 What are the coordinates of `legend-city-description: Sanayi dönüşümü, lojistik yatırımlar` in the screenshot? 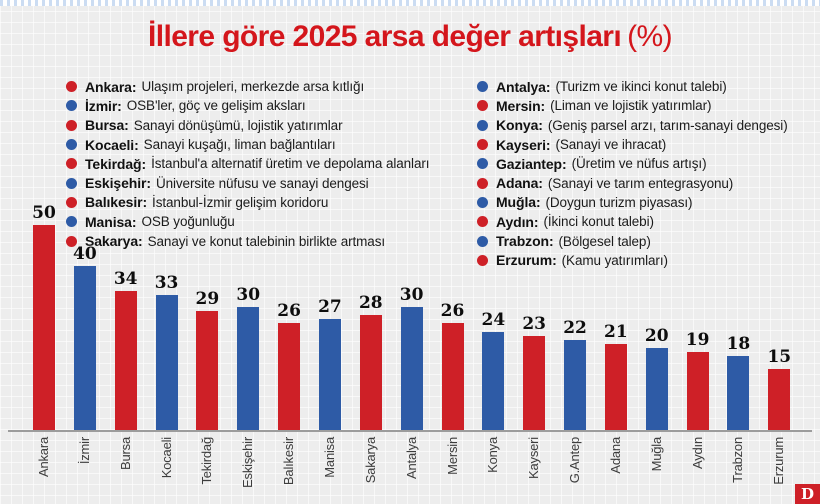 It's located at (238, 125).